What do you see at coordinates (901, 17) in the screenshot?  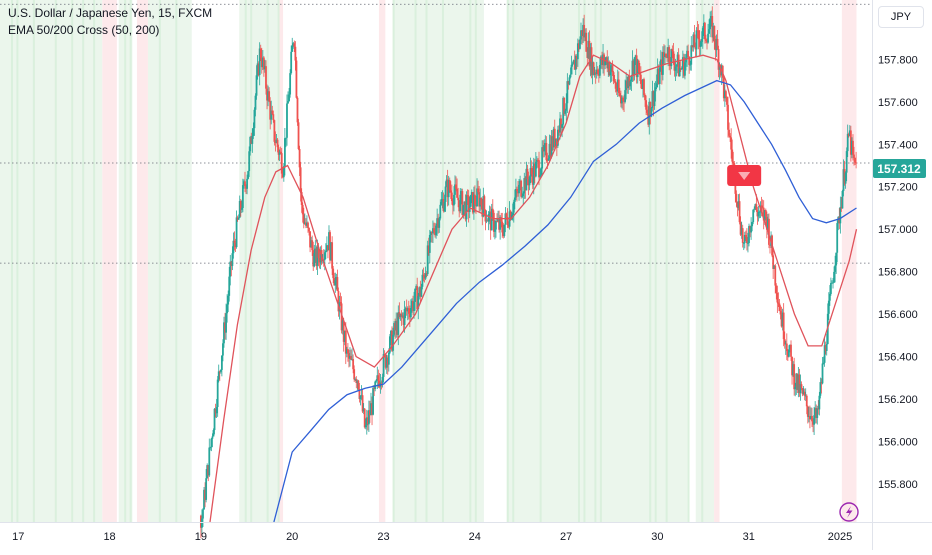 I see `currency-button: JPY` at bounding box center [901, 17].